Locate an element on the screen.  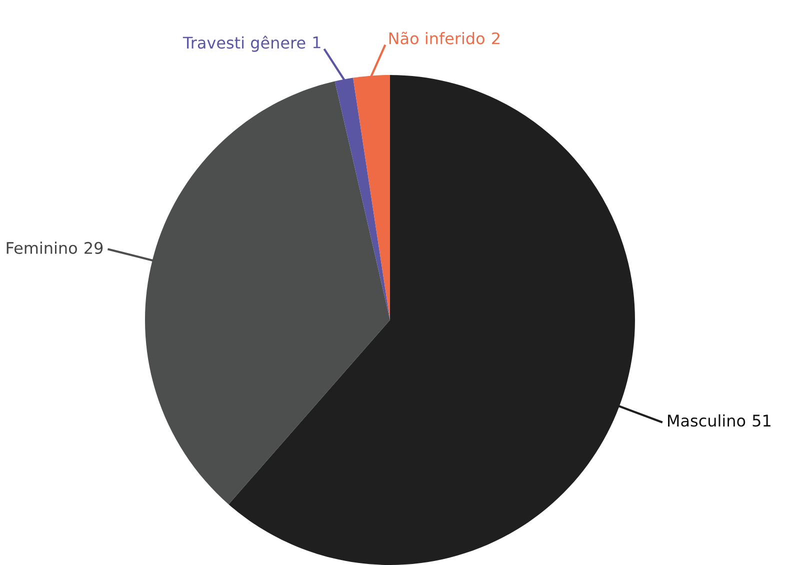
slice-label: Não inferido is located at coordinates (436, 38).